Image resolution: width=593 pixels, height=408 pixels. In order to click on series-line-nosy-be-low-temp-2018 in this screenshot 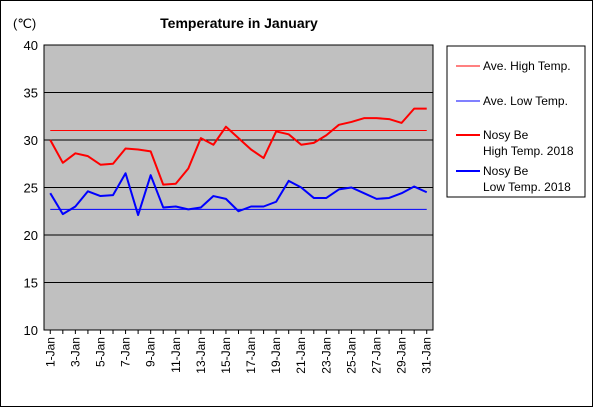, I will do `click(238, 194)`.